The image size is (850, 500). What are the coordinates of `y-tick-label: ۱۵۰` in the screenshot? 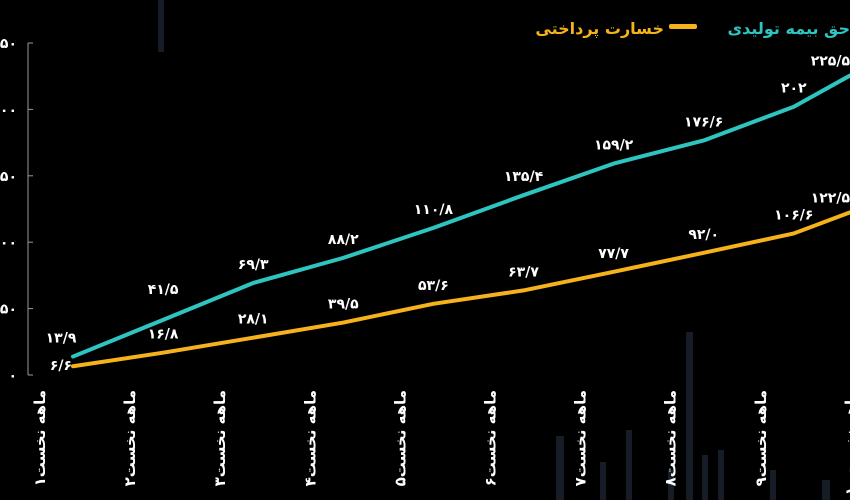 It's located at (8, 177).